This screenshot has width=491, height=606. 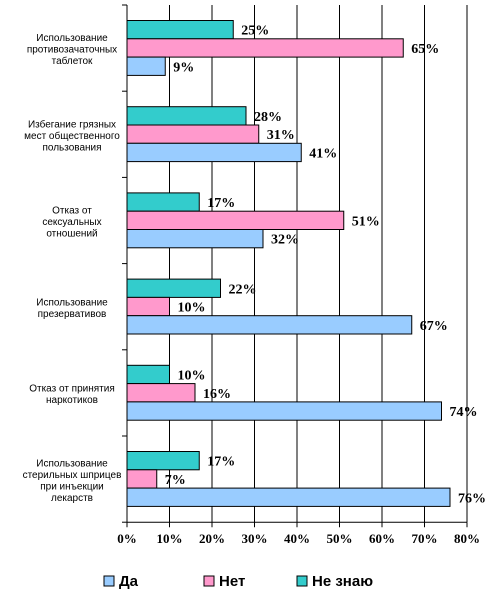 What do you see at coordinates (268, 117) in the screenshot?
I see `value-label: 28%` at bounding box center [268, 117].